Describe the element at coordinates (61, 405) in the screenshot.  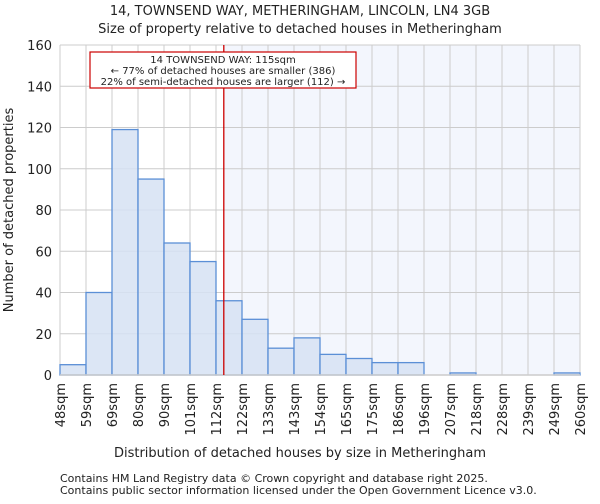
I see `x-tick-label: 48sqm` at that location.